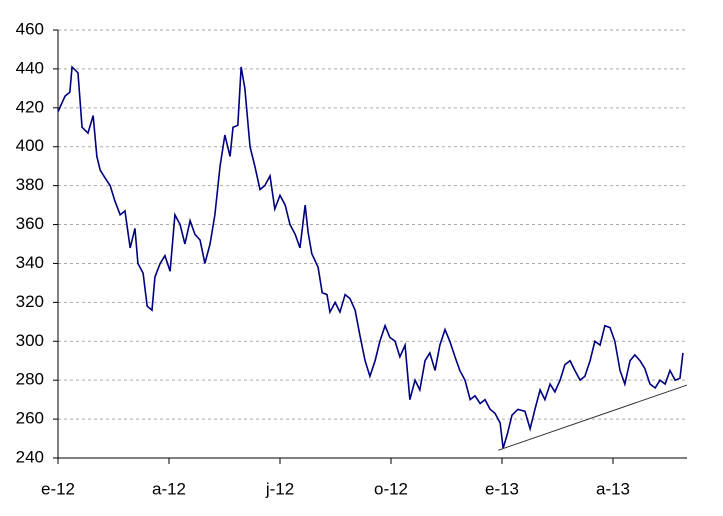 The image size is (723, 516). I want to click on x-tick-label: a-12, so click(169, 488).